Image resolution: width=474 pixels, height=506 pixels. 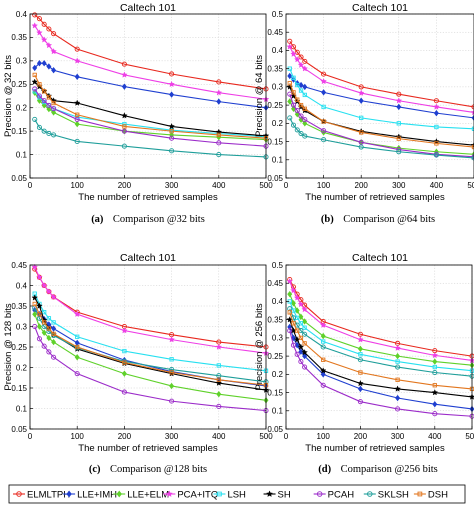 I want to click on x-tick-label: 400, so click(x=435, y=436).